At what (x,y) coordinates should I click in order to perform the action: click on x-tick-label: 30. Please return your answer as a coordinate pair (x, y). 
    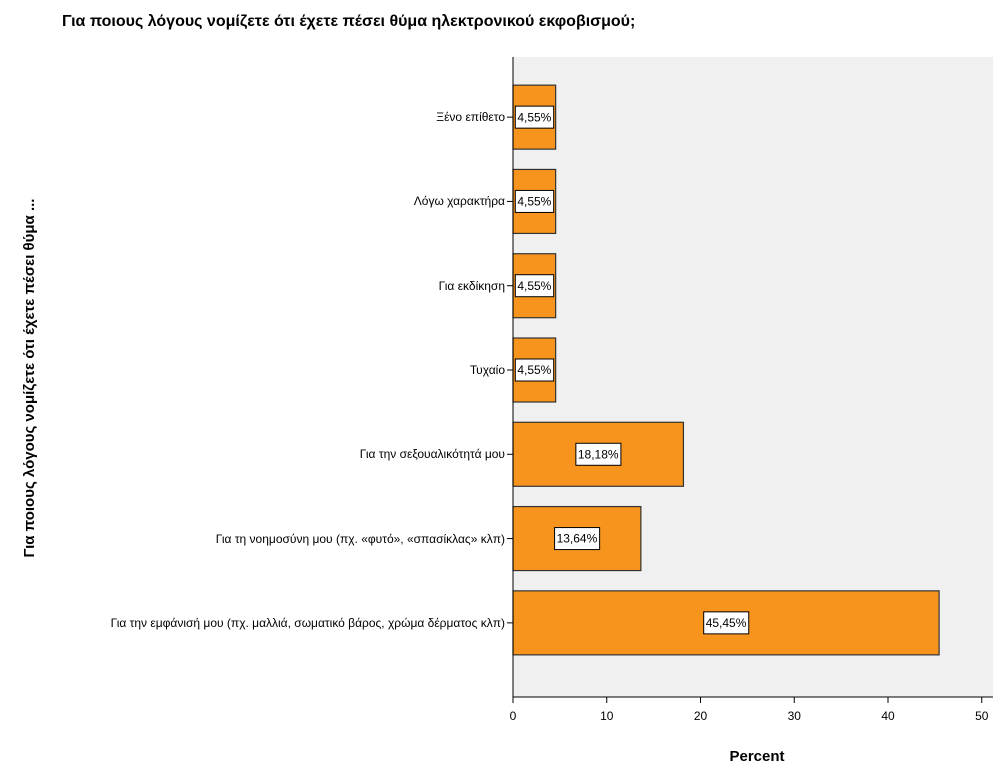
    Looking at the image, I should click on (795, 716).